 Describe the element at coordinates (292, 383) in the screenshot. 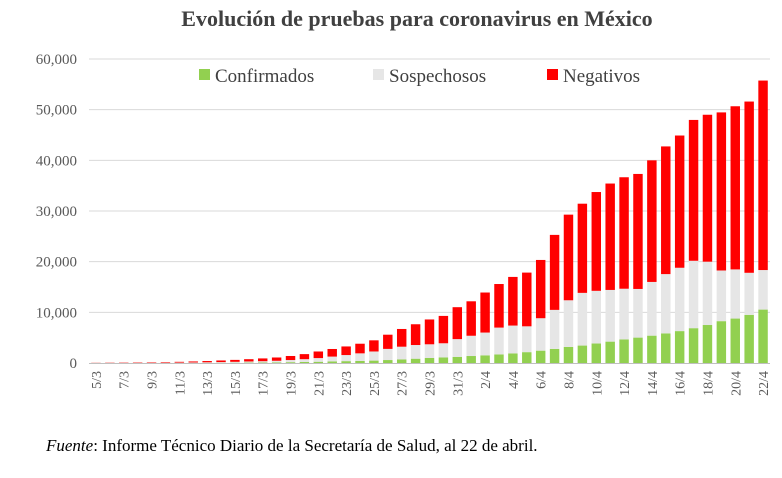

I see `x-tick-label: 19/3` at that location.